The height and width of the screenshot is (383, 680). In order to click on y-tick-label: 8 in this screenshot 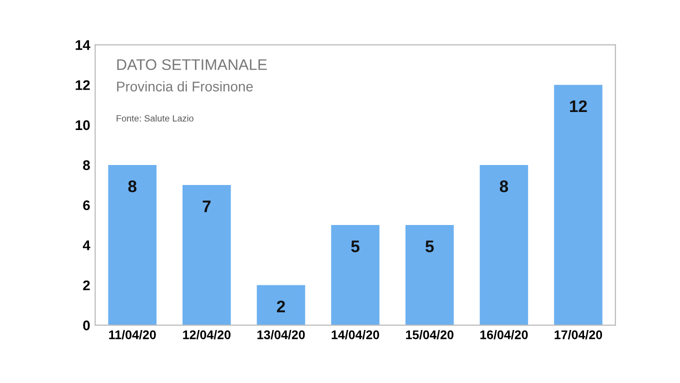, I will do `click(86, 165)`.